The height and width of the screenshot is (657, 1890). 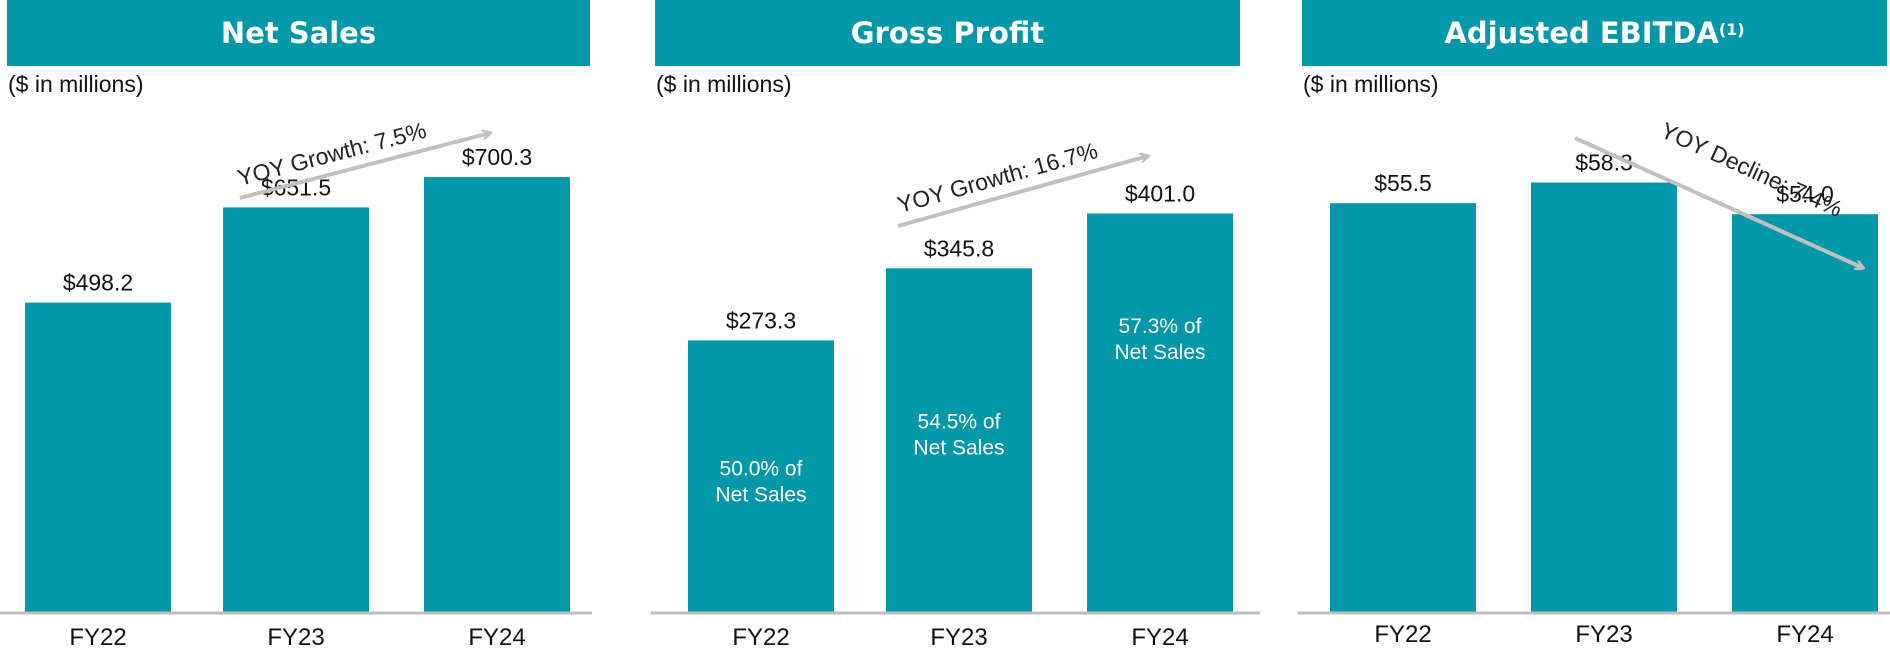 I want to click on value-label: $700.3, so click(x=497, y=157).